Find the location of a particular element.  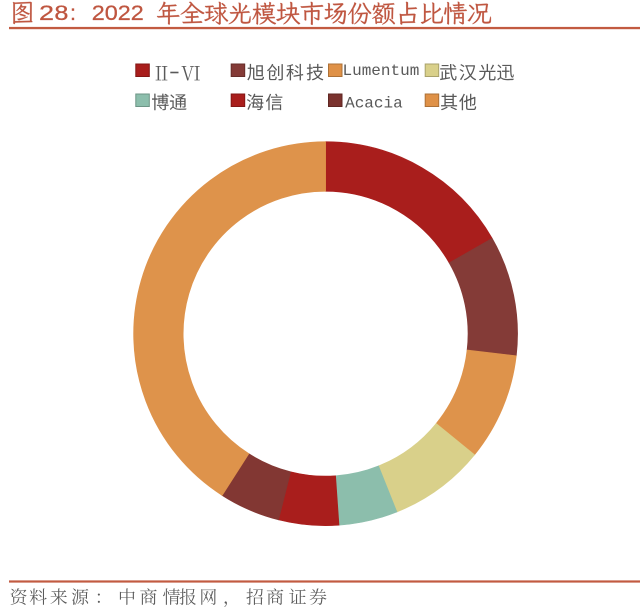

svg-text: 2022 is located at coordinates (118, 13).